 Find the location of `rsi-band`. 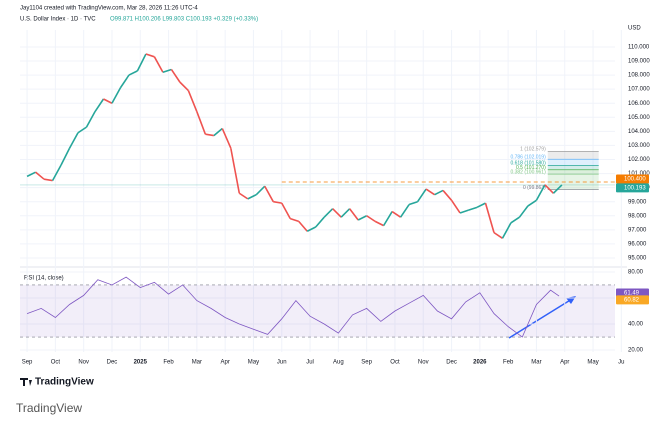

rsi-band is located at coordinates (317, 311).